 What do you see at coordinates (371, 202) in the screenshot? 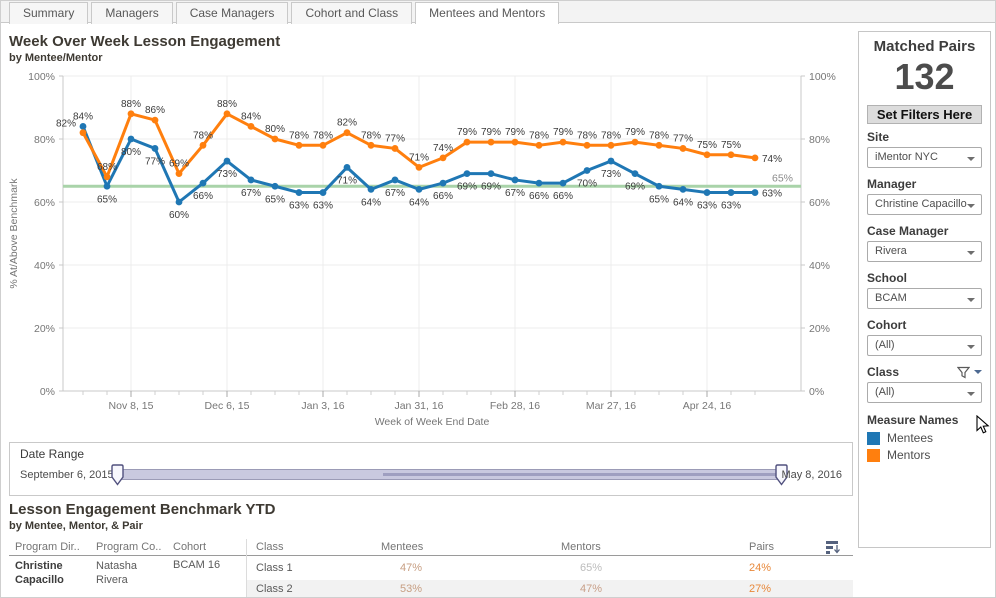
I see `mentees-label: 64%` at bounding box center [371, 202].